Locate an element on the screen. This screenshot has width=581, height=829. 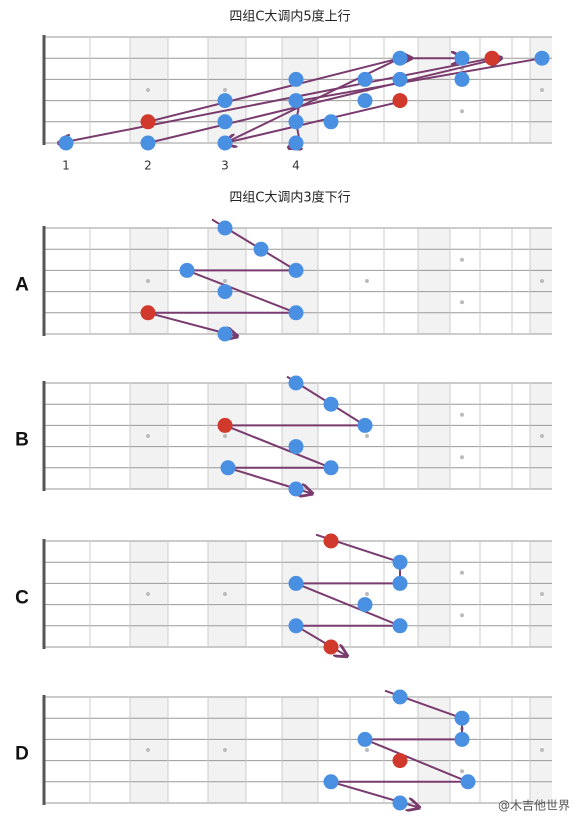
title: 四组C大调内3度下行 is located at coordinates (289, 198).